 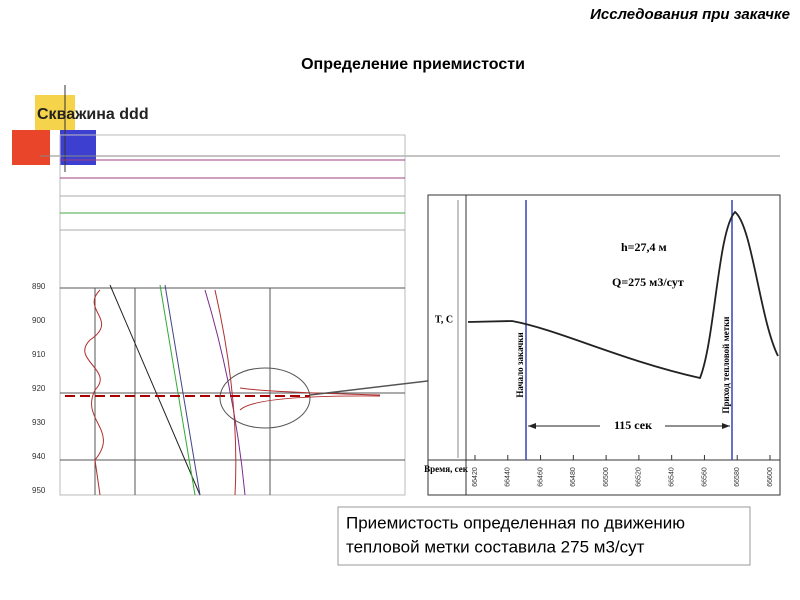 I want to click on inset-y-label: T, C, so click(x=444, y=319).